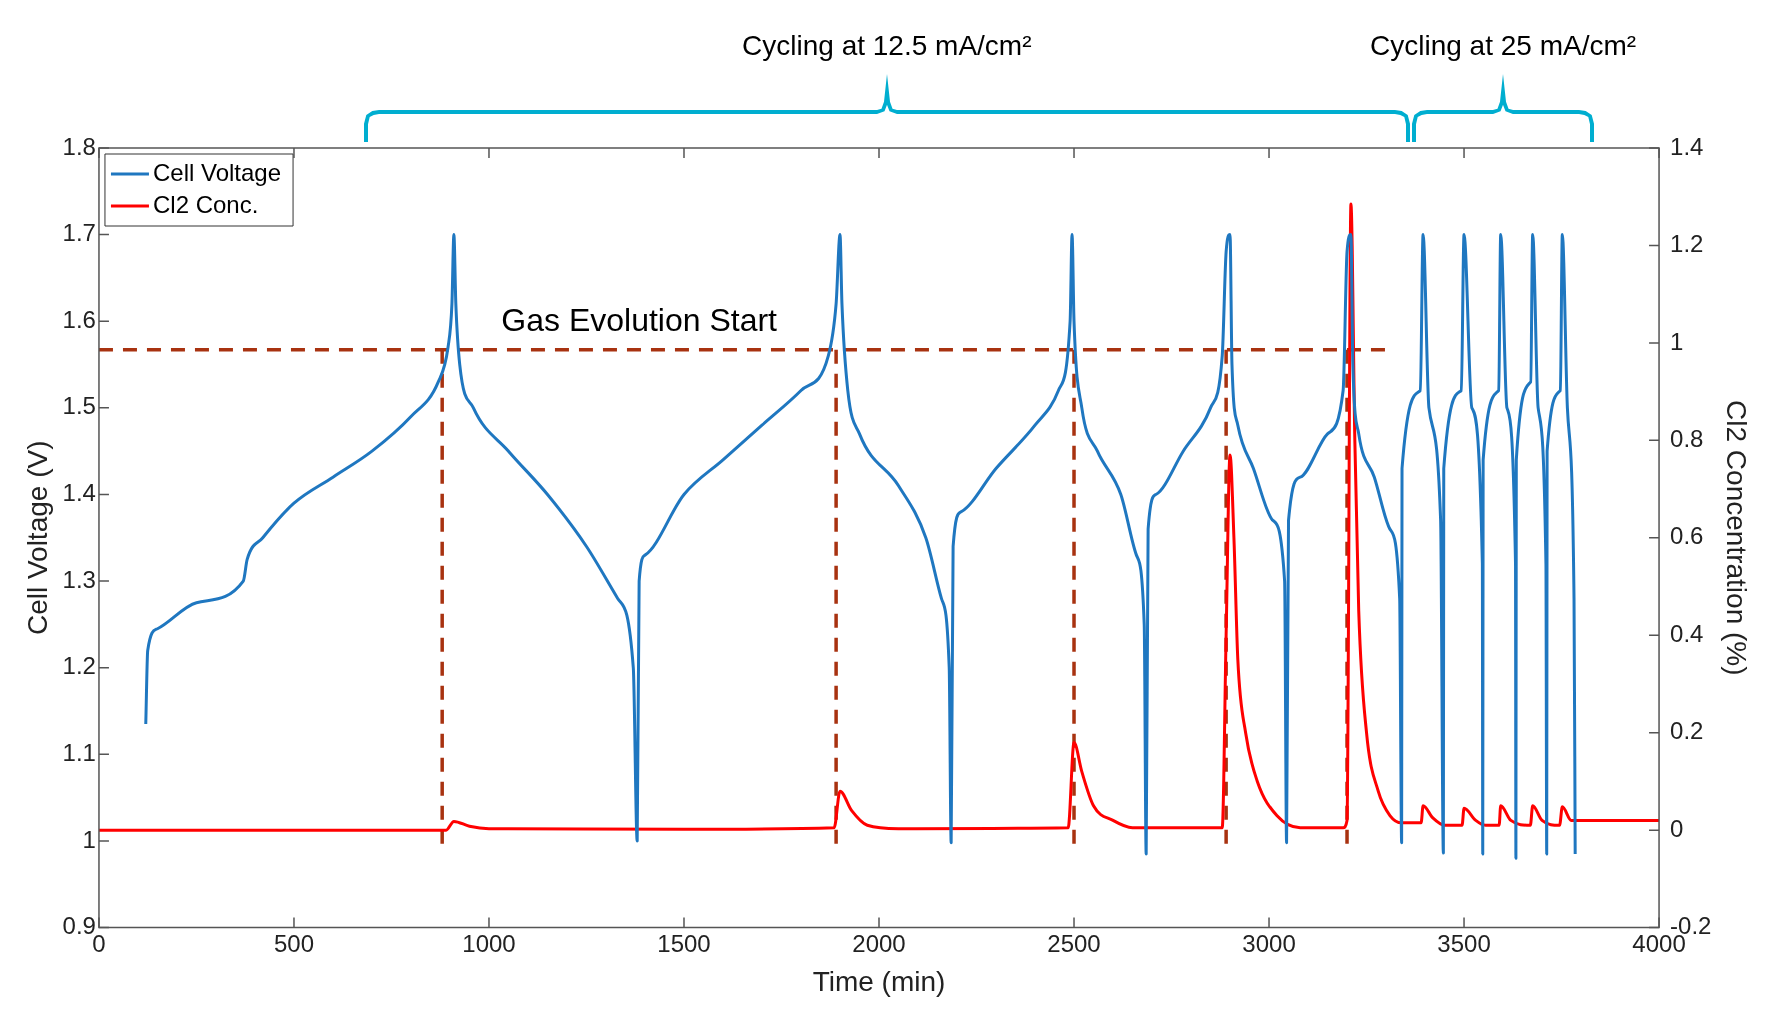  What do you see at coordinates (1687, 438) in the screenshot?
I see `y2-tick-label: 0.8` at bounding box center [1687, 438].